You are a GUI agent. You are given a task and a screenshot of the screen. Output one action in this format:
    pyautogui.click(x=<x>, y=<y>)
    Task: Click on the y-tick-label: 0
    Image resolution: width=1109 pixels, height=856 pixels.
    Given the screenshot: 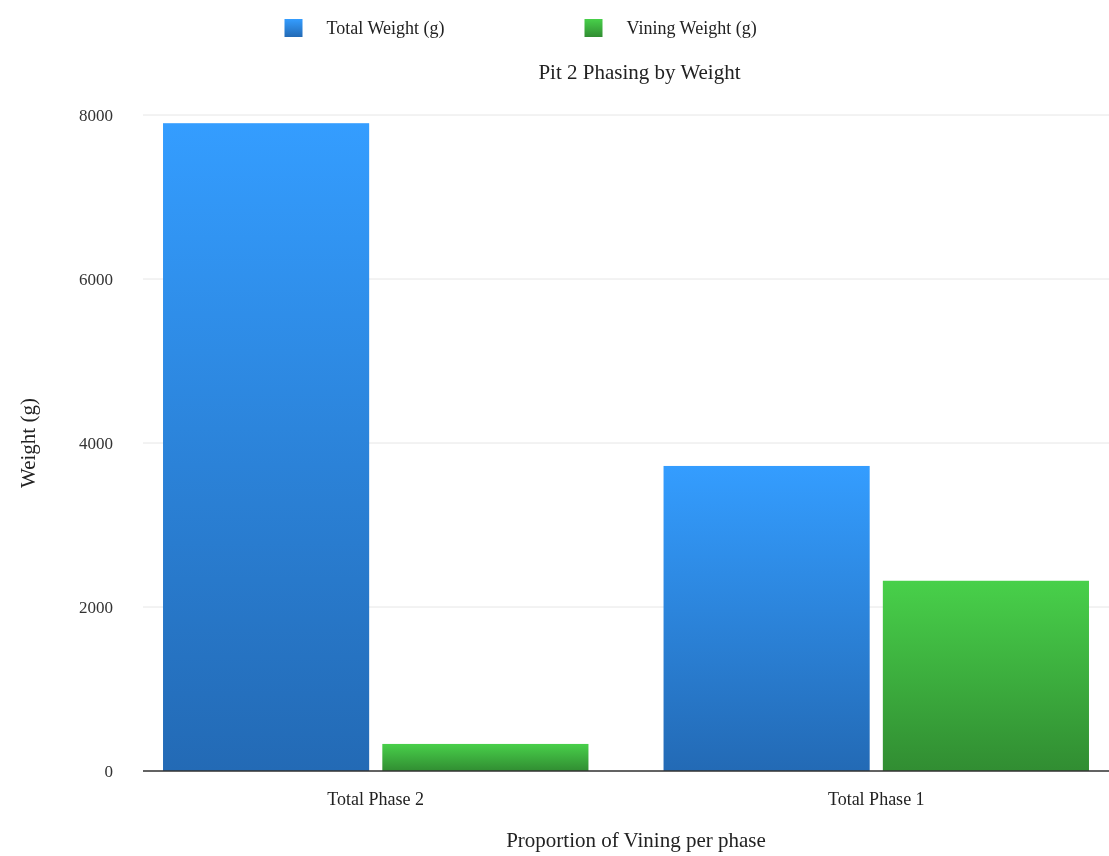 What is the action you would take?
    pyautogui.click(x=108, y=771)
    